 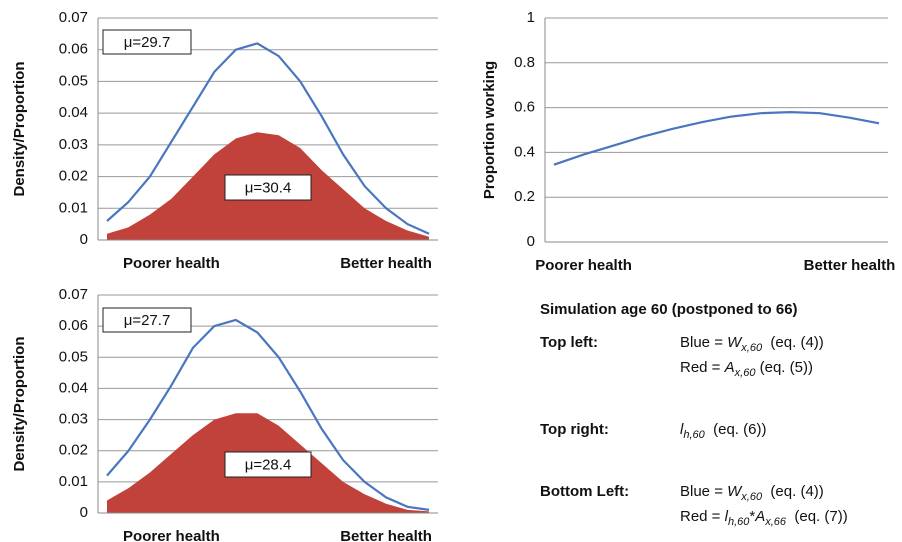 I want to click on notes-text: (eq. (5)), so click(x=784, y=367).